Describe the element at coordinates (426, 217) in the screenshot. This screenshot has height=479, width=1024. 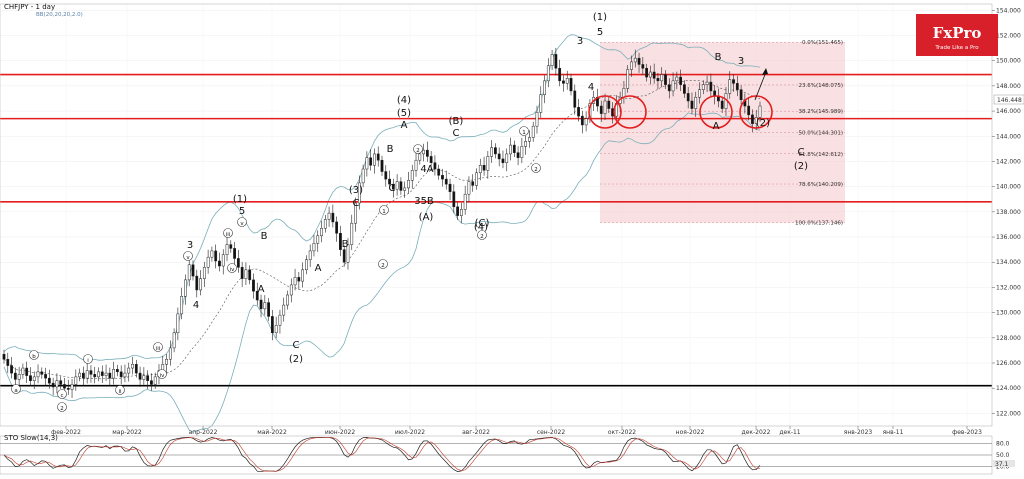
I see `wave-label: (A)` at that location.